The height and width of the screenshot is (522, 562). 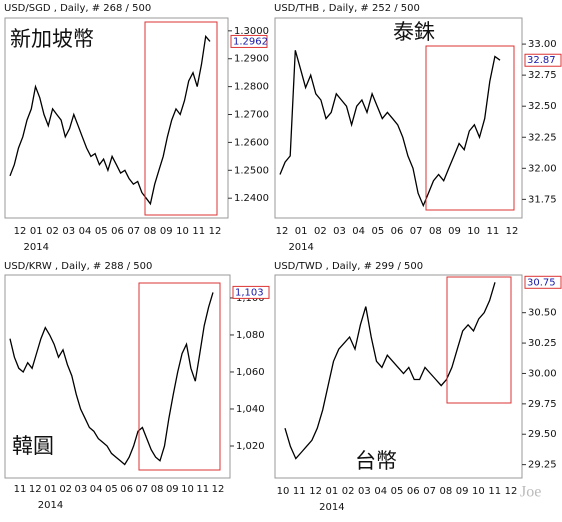 I want to click on panel-title: USD/SGD , Daily, # 268 / 500, so click(x=77, y=8).